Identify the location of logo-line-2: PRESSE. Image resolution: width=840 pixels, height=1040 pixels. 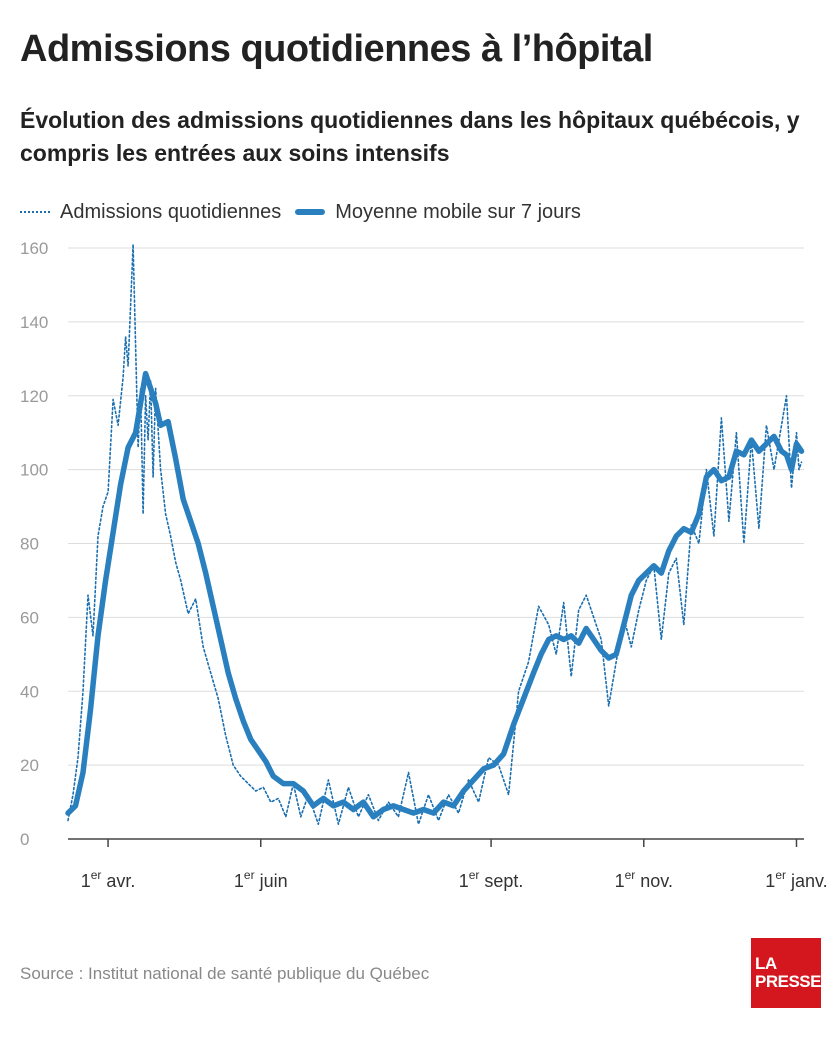
(788, 981).